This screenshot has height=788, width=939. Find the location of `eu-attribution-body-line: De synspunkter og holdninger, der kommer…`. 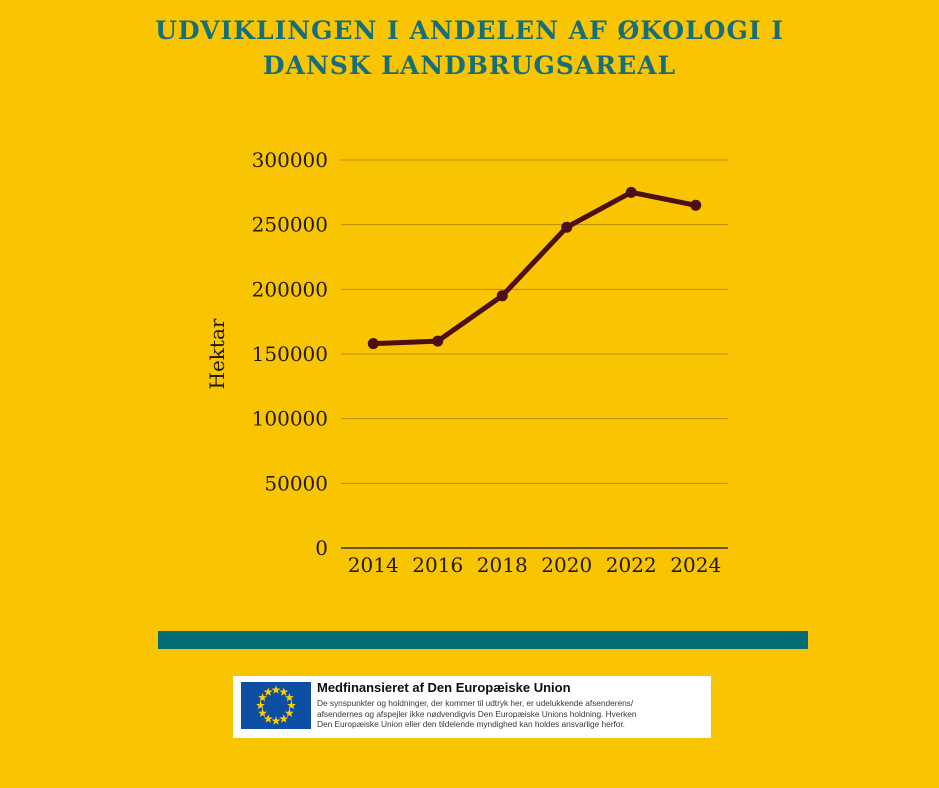

eu-attribution-body-line: De synspunkter og holdninger, der kommer… is located at coordinates (475, 703).